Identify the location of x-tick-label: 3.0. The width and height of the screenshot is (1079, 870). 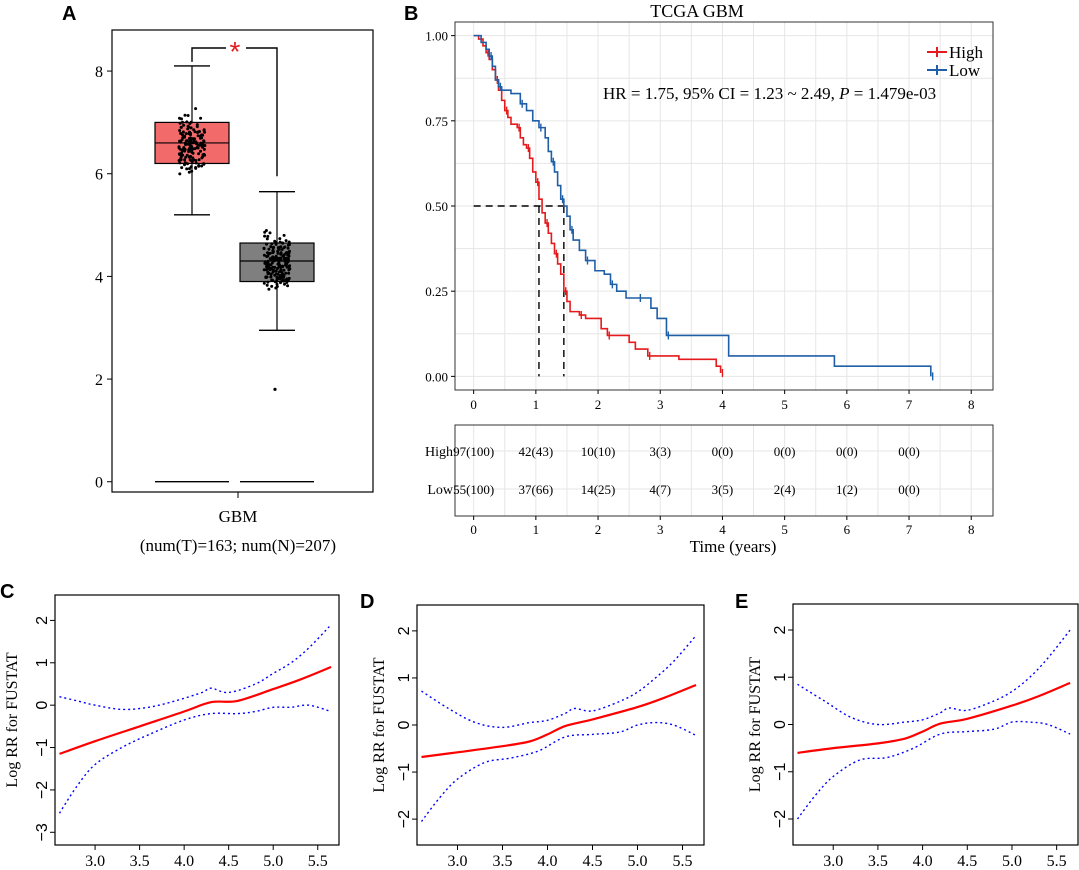
(458, 861).